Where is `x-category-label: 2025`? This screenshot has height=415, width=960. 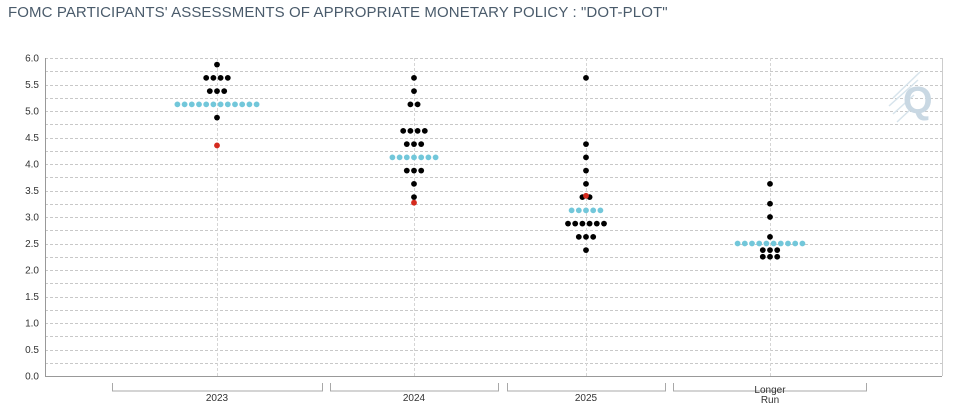 x-category-label: 2025 is located at coordinates (586, 398).